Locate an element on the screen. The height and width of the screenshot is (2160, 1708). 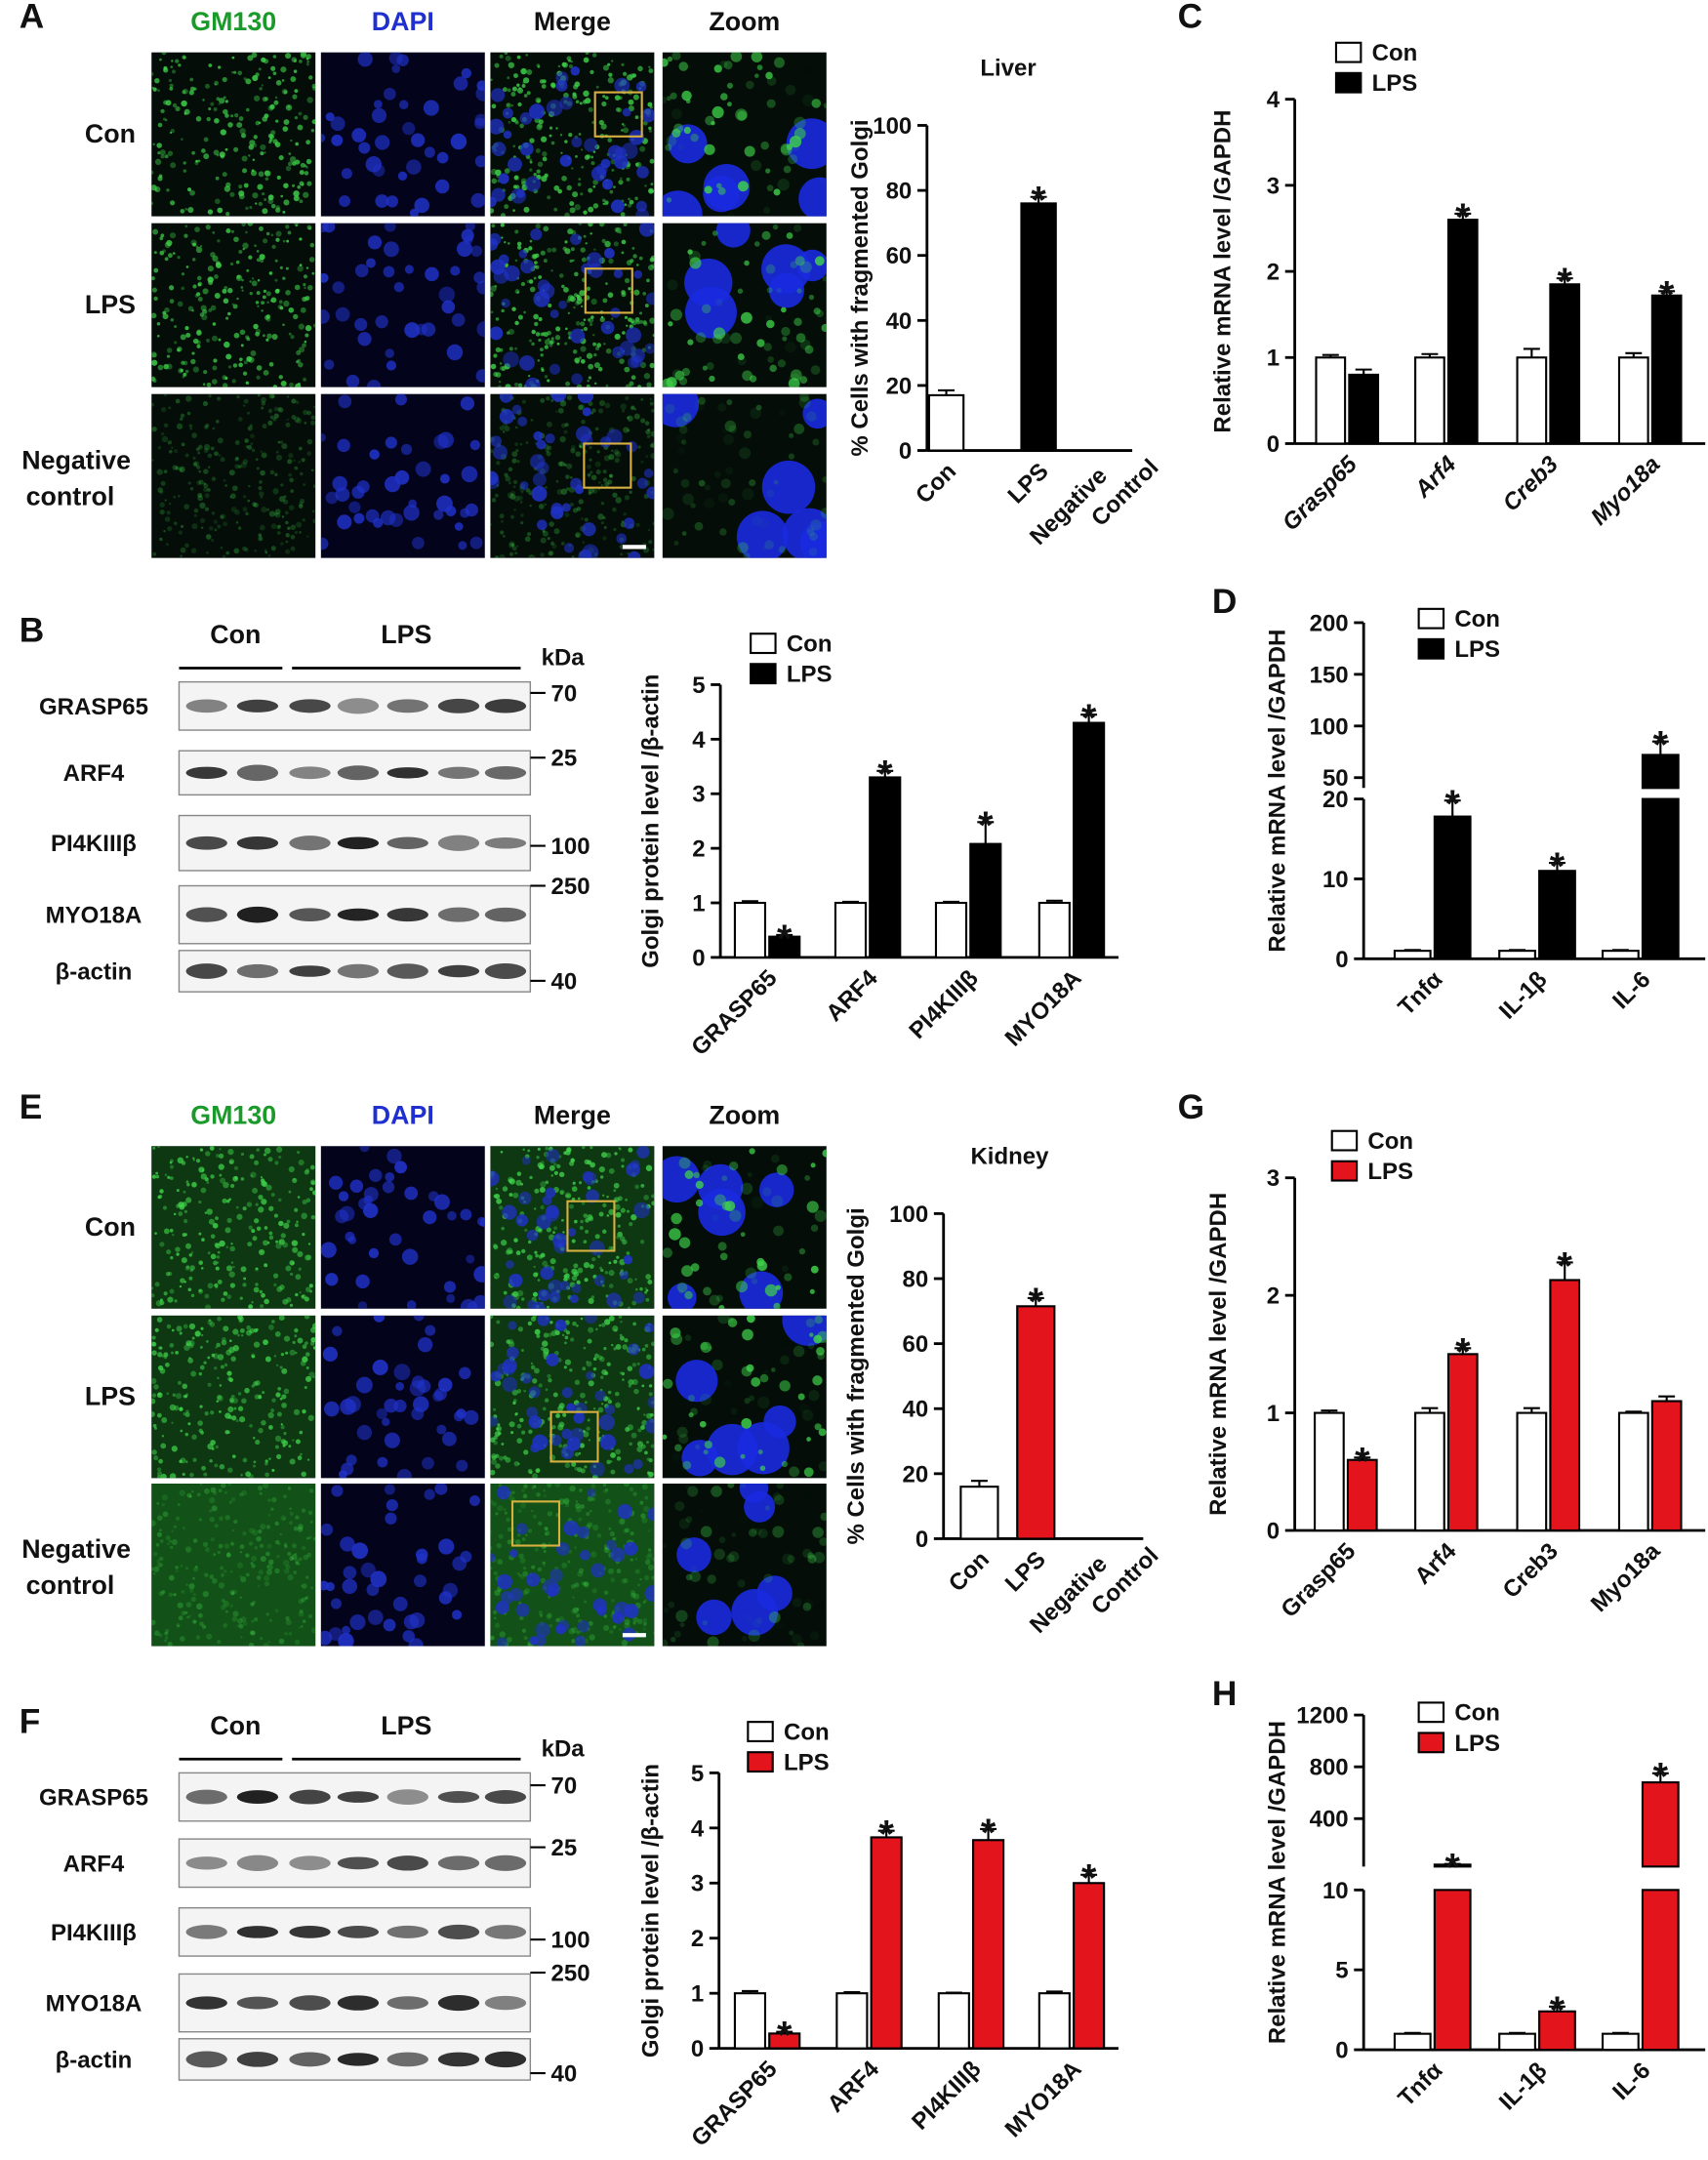
x-tick-label: IL-6 is located at coordinates (1631, 2081).